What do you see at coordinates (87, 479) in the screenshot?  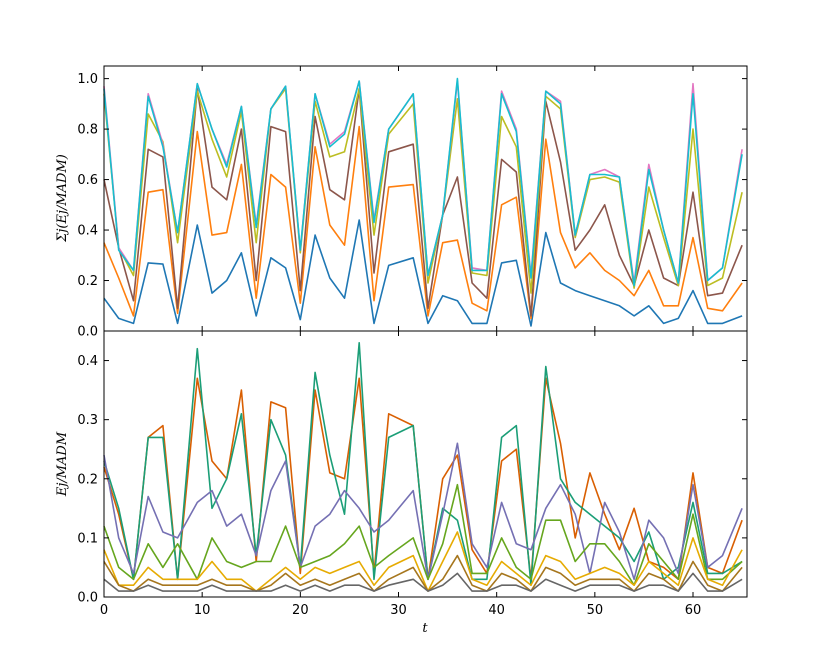 I see `y-tick-label-1-2: 0.2` at bounding box center [87, 479].